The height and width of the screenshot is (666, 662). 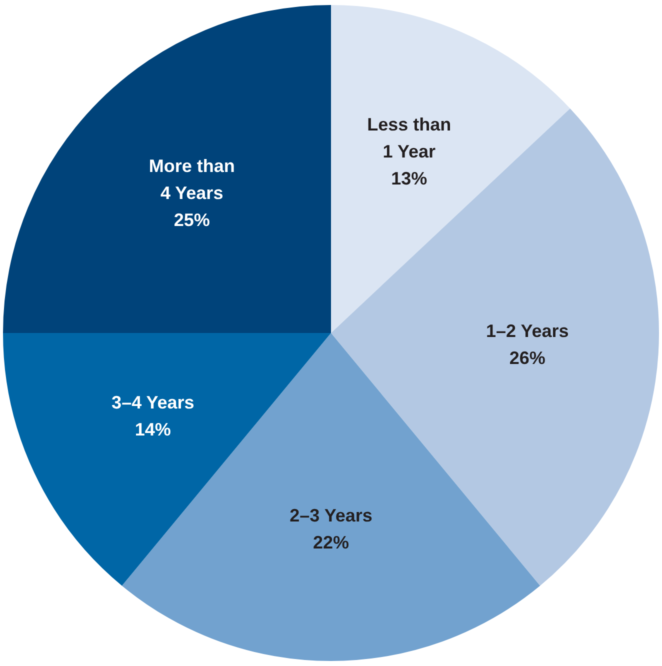 I want to click on data-label: 25%, so click(x=192, y=220).